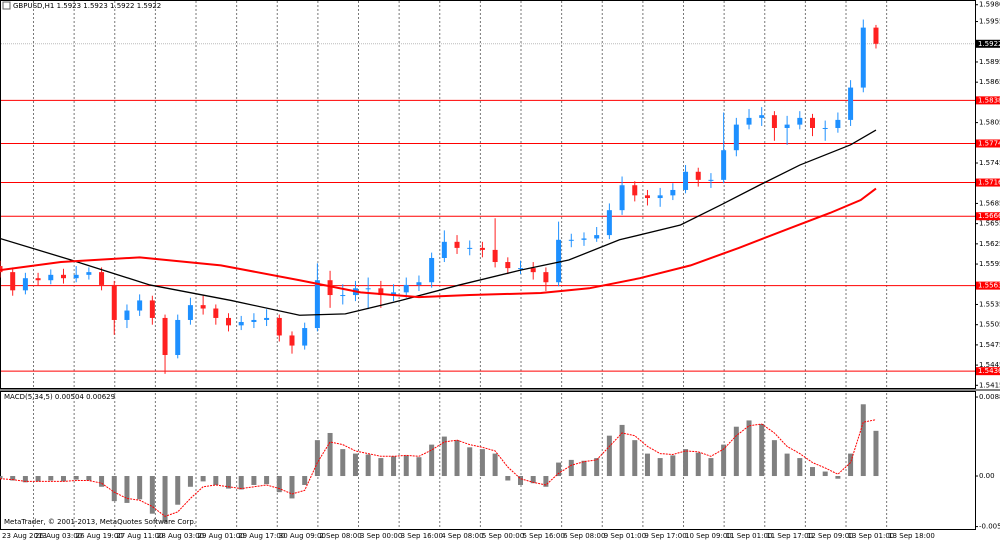 This screenshot has height=541, width=1000. Describe the element at coordinates (989, 22) in the screenshot. I see `y-tick-label: 1.5955` at that location.